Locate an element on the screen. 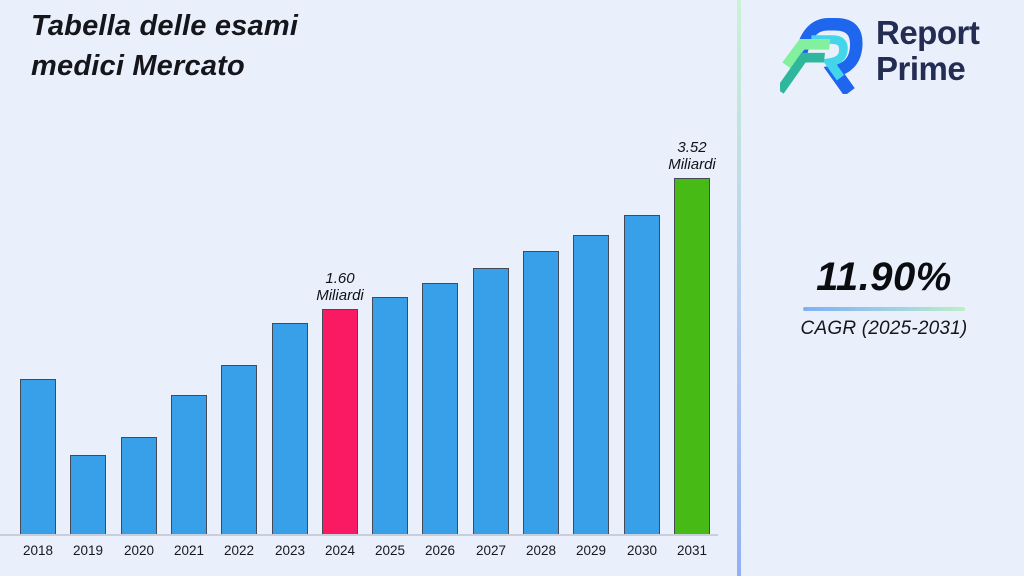 The width and height of the screenshot is (1024, 576). brand-line-2: Prime is located at coordinates (921, 68).